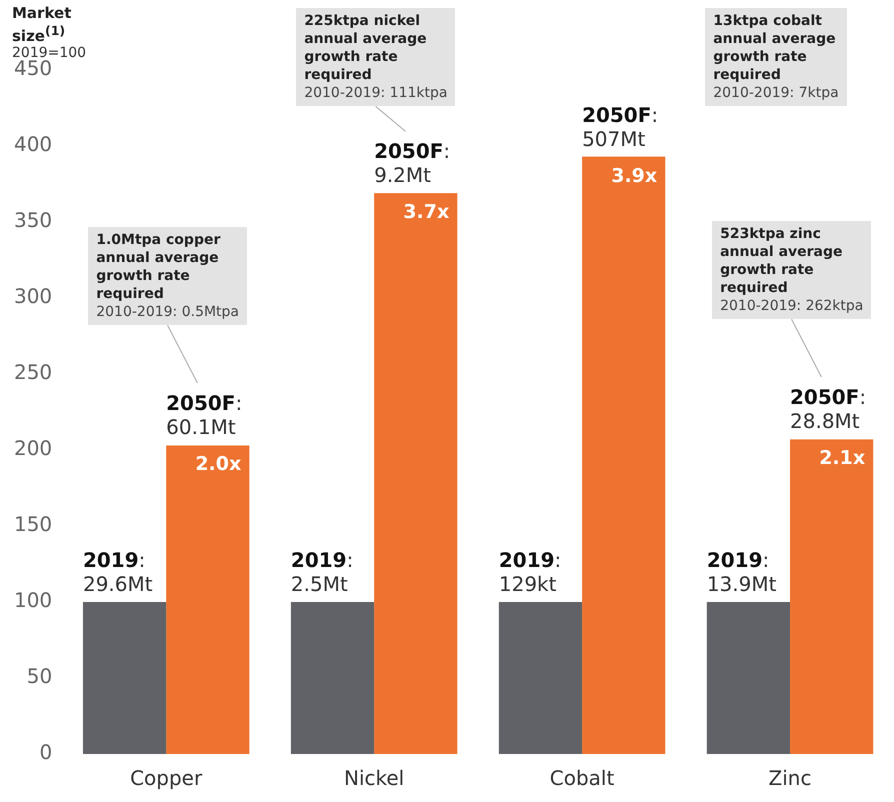 Image resolution: width=894 pixels, height=802 pixels. What do you see at coordinates (33, 220) in the screenshot?
I see `y-tick-label: 350` at bounding box center [33, 220].